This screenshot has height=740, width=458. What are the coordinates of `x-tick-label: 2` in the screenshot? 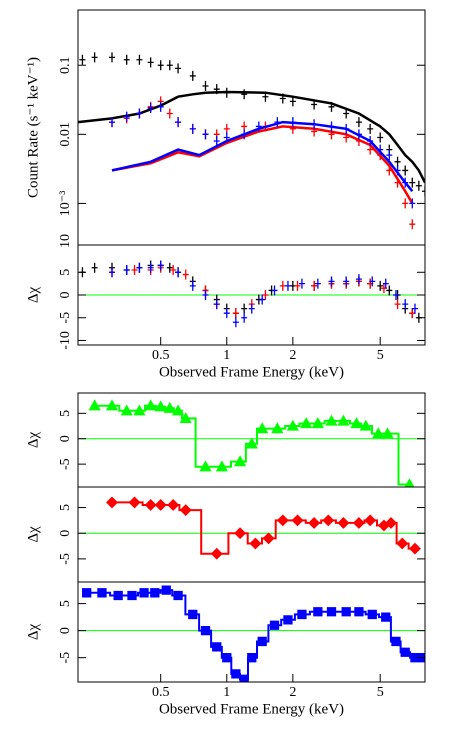 It's located at (292, 692).